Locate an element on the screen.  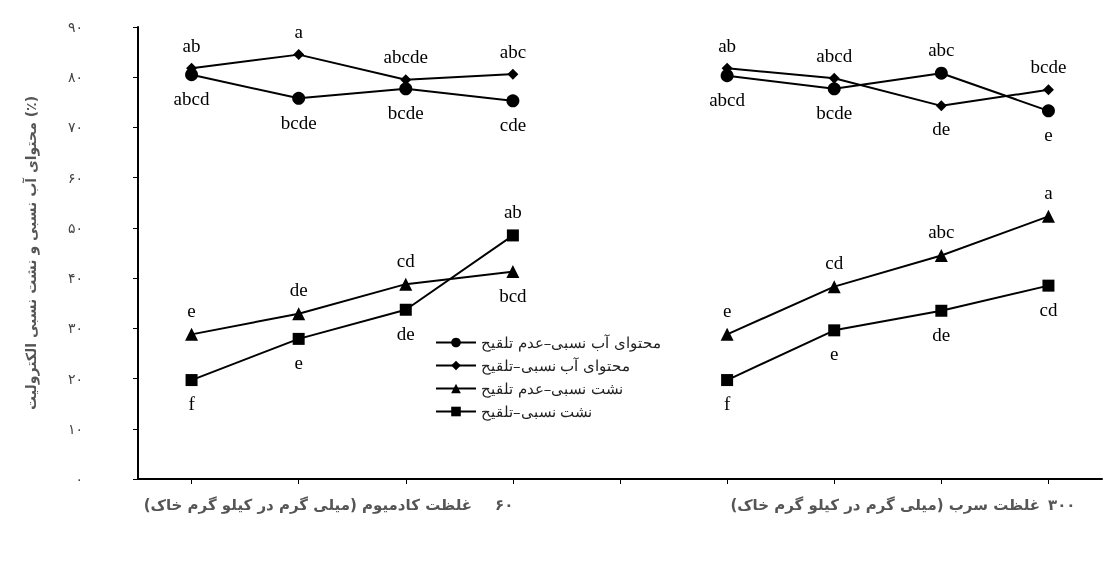
y-tick-label: ۴۰ is located at coordinates (75, 278).